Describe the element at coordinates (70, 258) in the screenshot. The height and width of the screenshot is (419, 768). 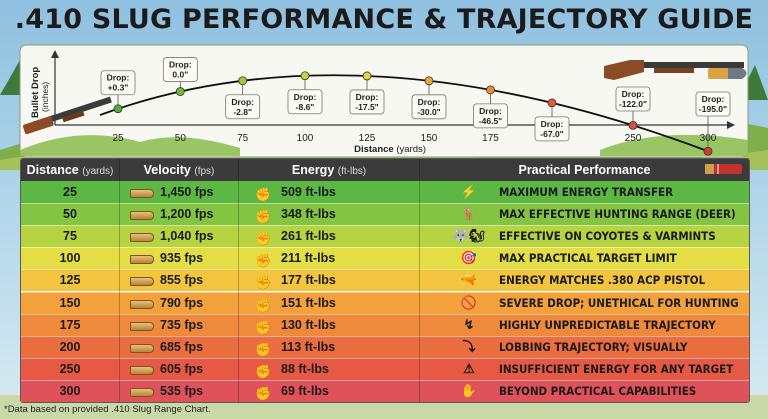
I see `distance-cell: 100` at that location.